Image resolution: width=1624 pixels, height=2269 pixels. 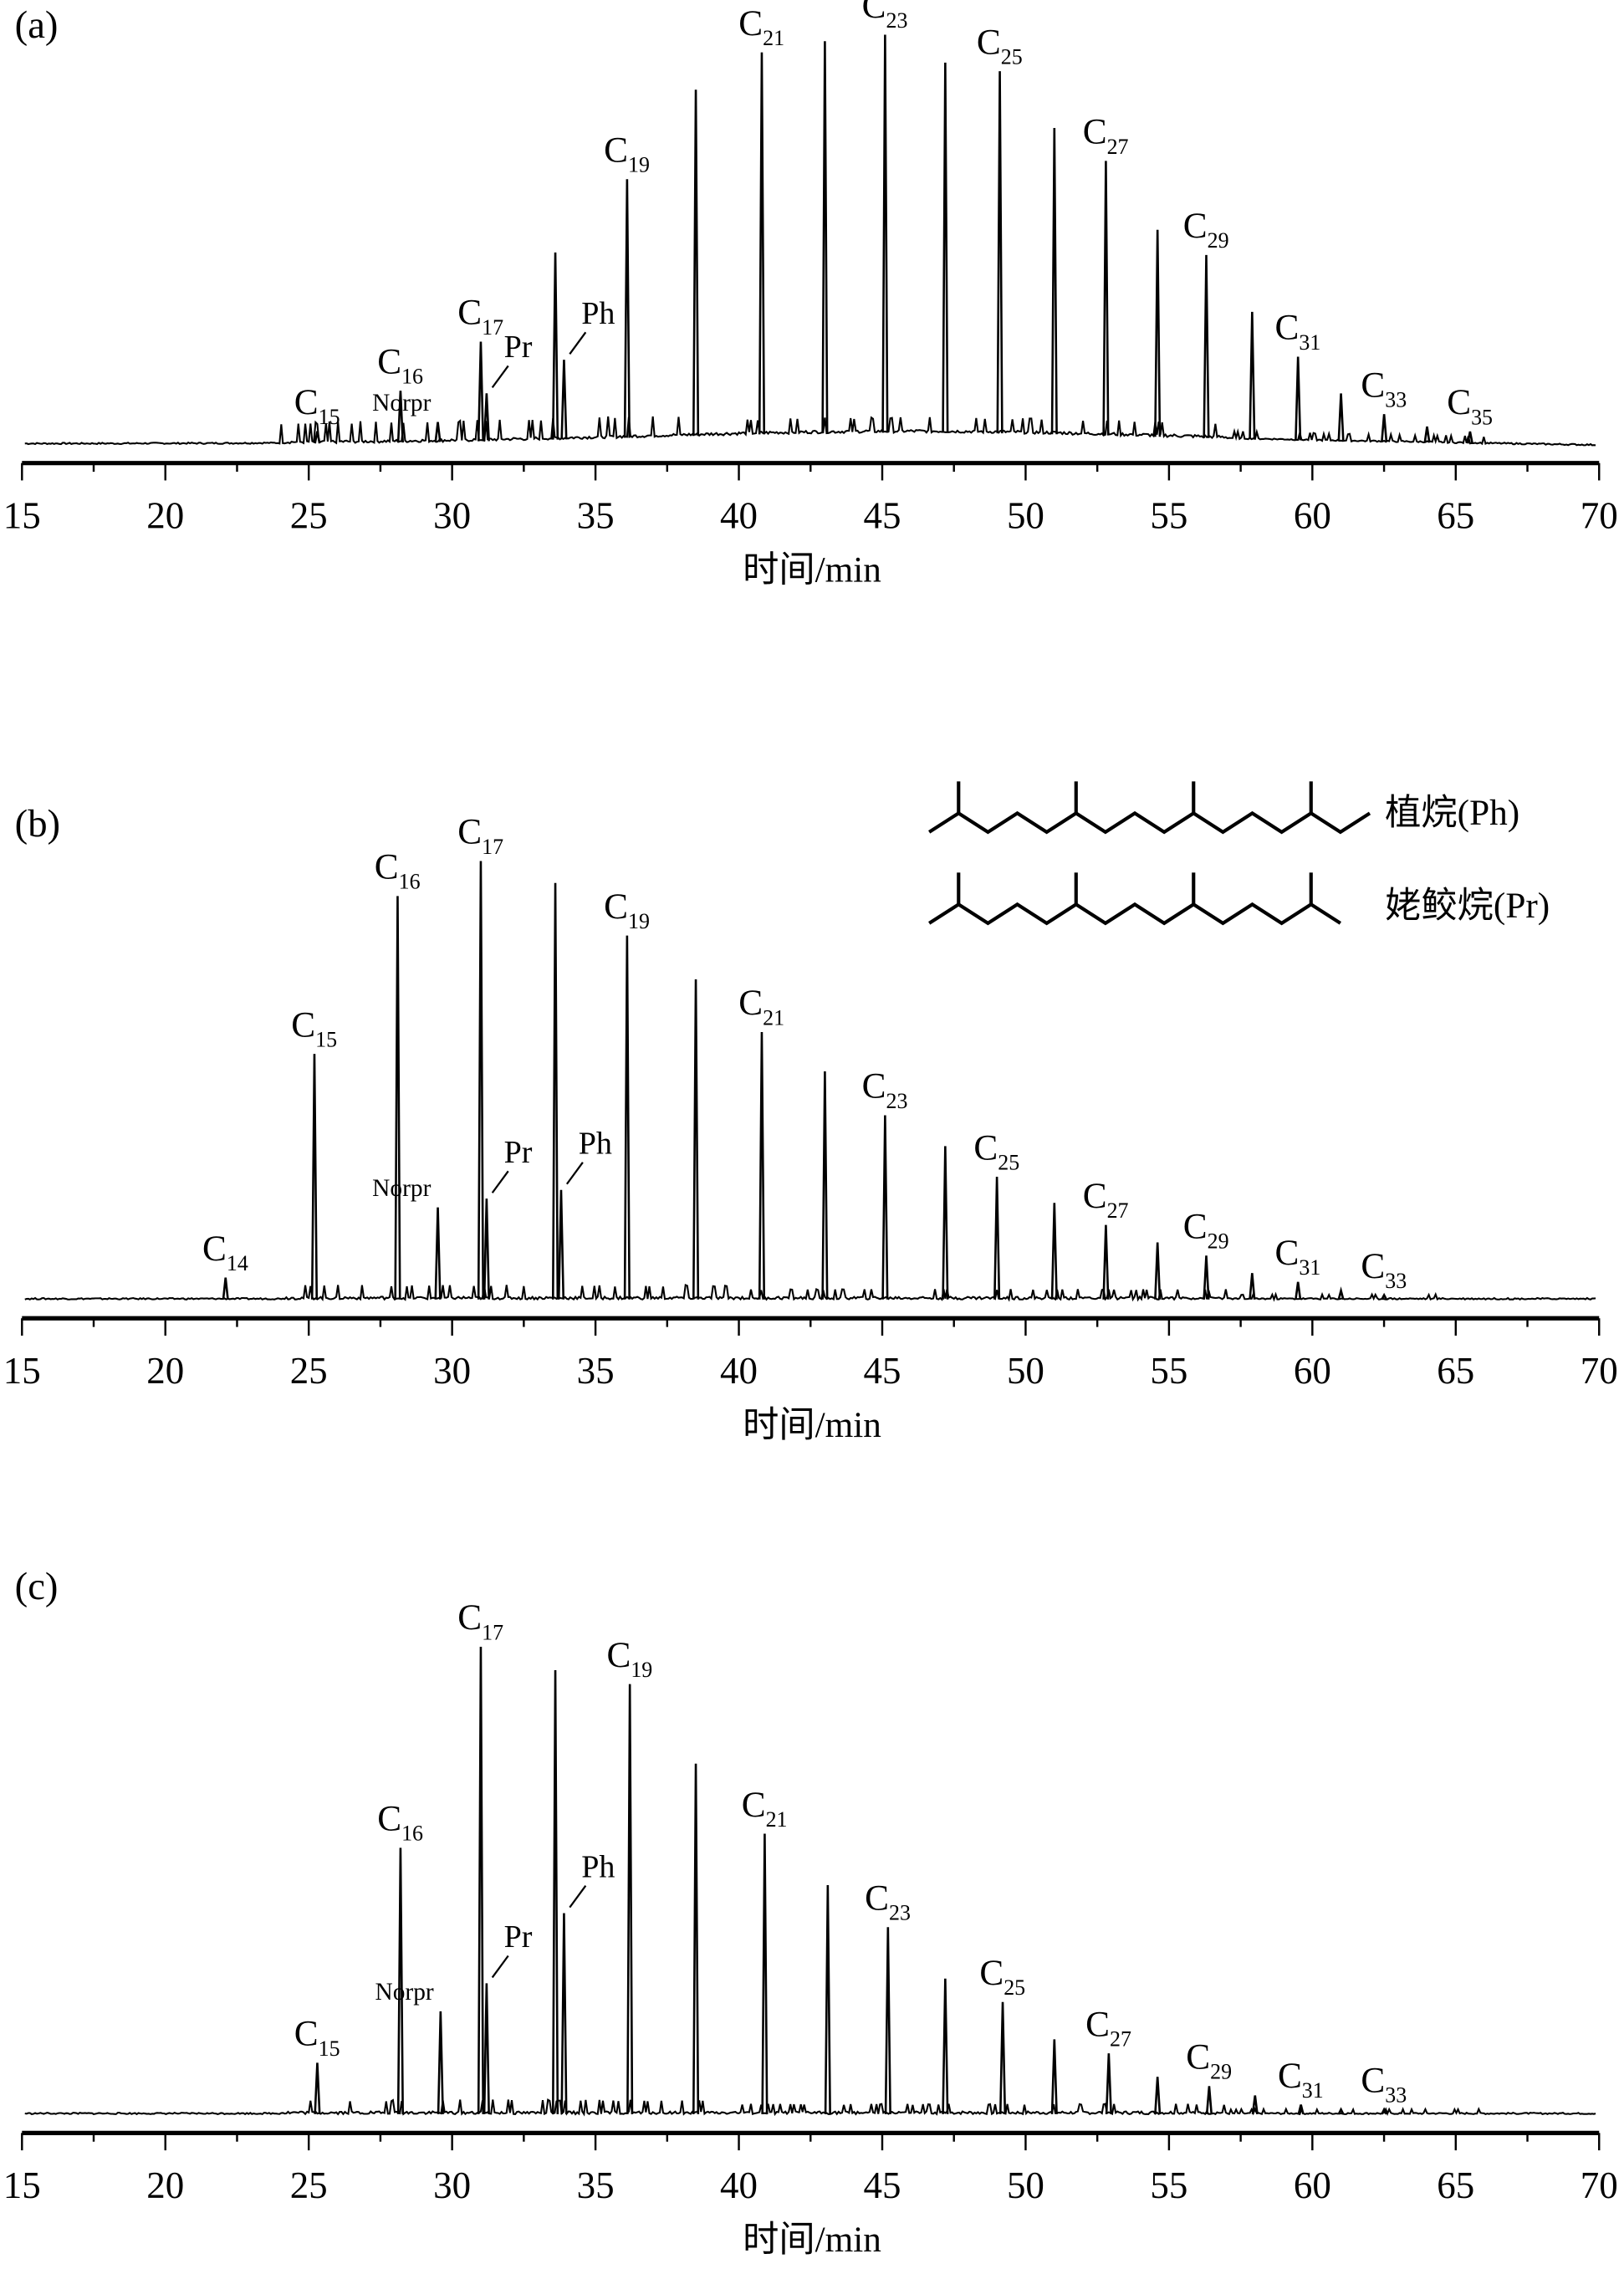 I want to click on x-tick-label: 65, so click(x=1455, y=2185).